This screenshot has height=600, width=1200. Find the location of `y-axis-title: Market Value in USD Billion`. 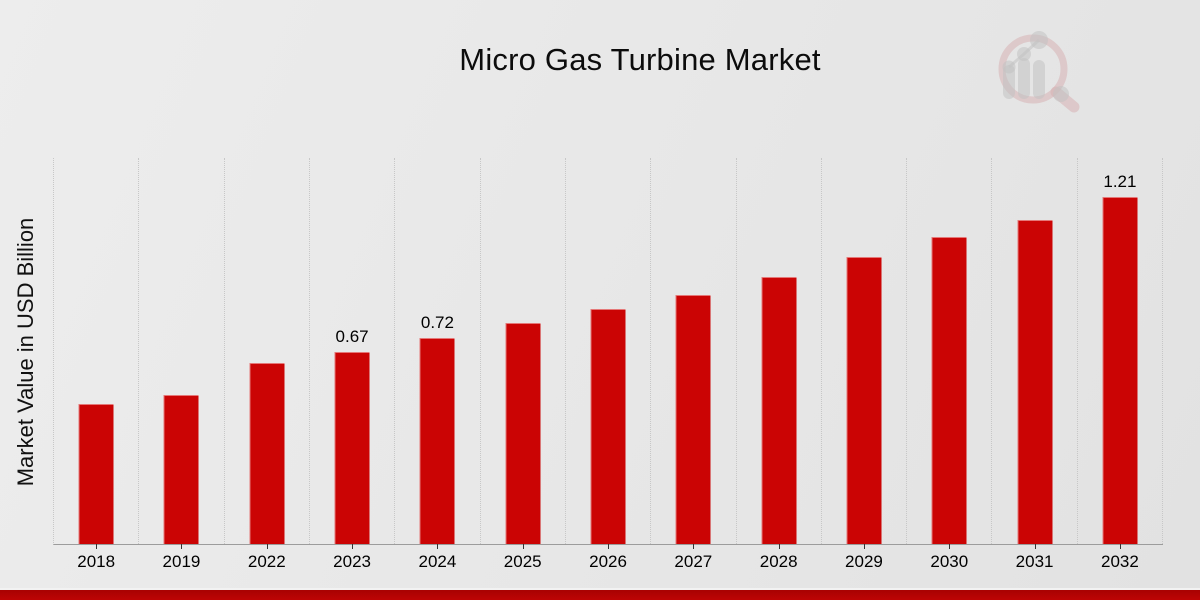

y-axis-title: Market Value in USD Billion is located at coordinates (25, 352).